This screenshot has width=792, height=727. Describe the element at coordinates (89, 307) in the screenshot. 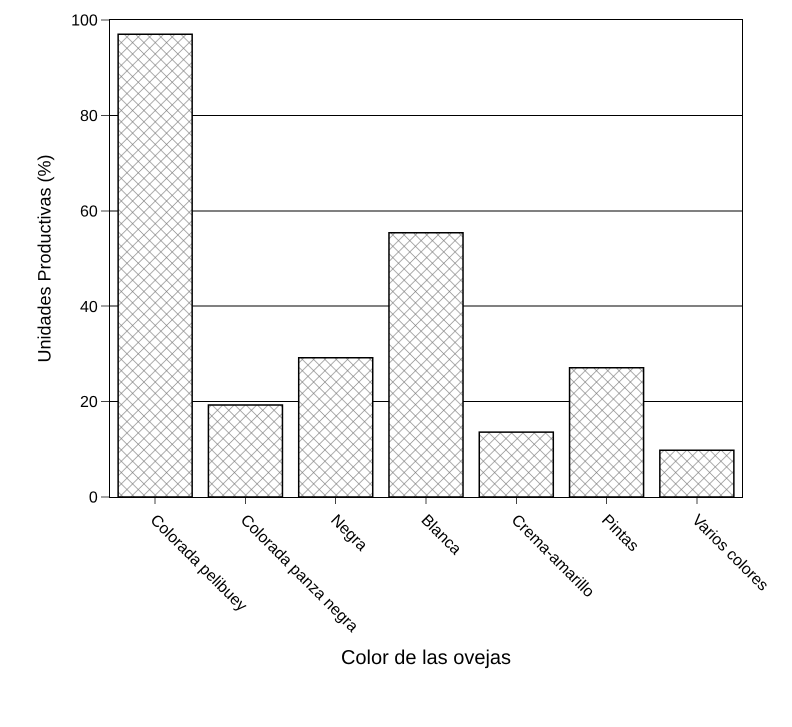

I see `y-tick-label: 40` at that location.